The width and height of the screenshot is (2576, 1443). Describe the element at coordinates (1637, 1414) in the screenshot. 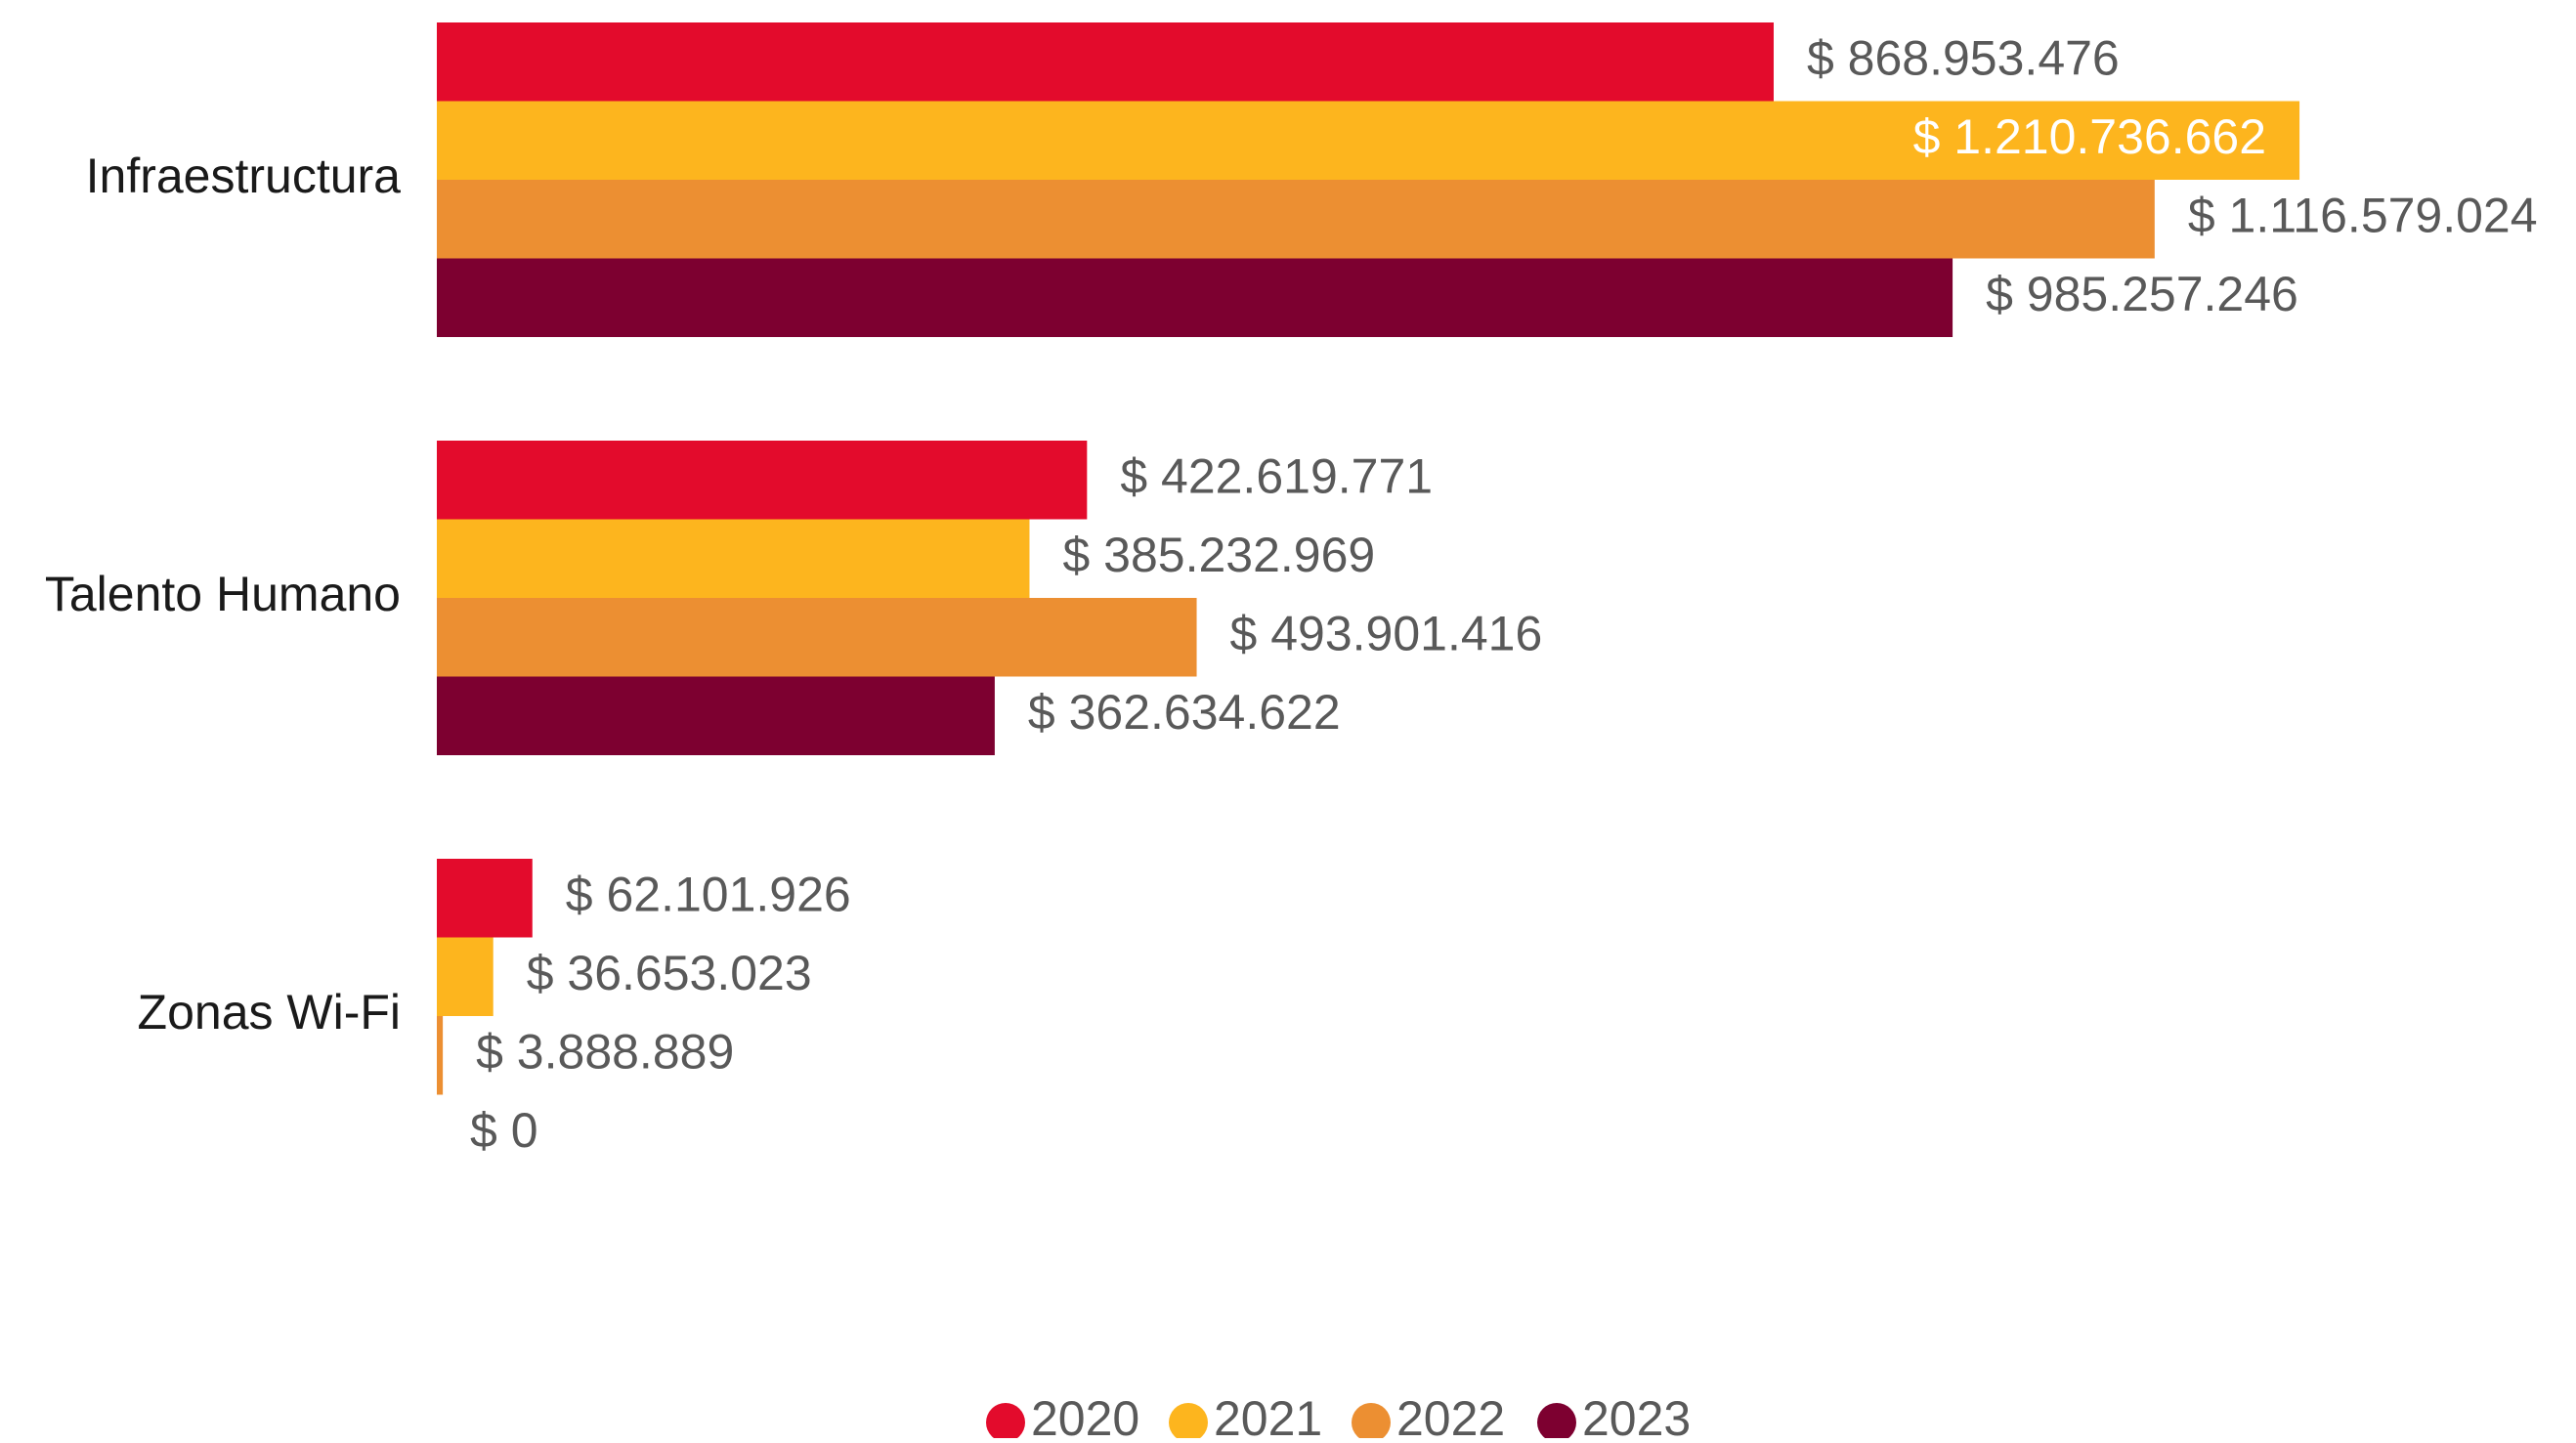

I see `legend-label-2023: 2023` at that location.